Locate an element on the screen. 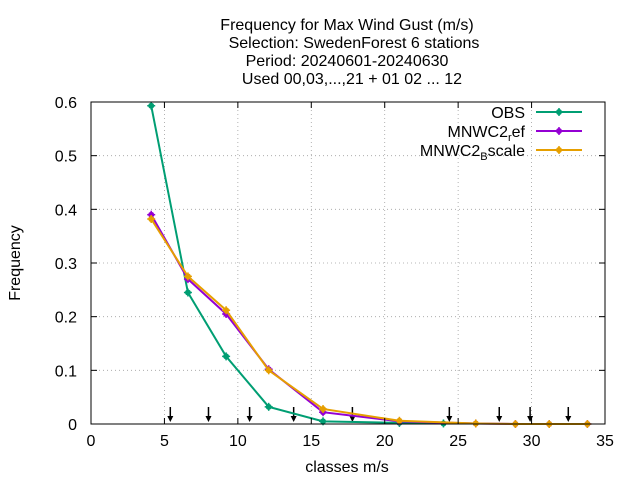 This screenshot has width=640, height=480. title-line-3: Period: 20240601-20240630 is located at coordinates (347, 61).